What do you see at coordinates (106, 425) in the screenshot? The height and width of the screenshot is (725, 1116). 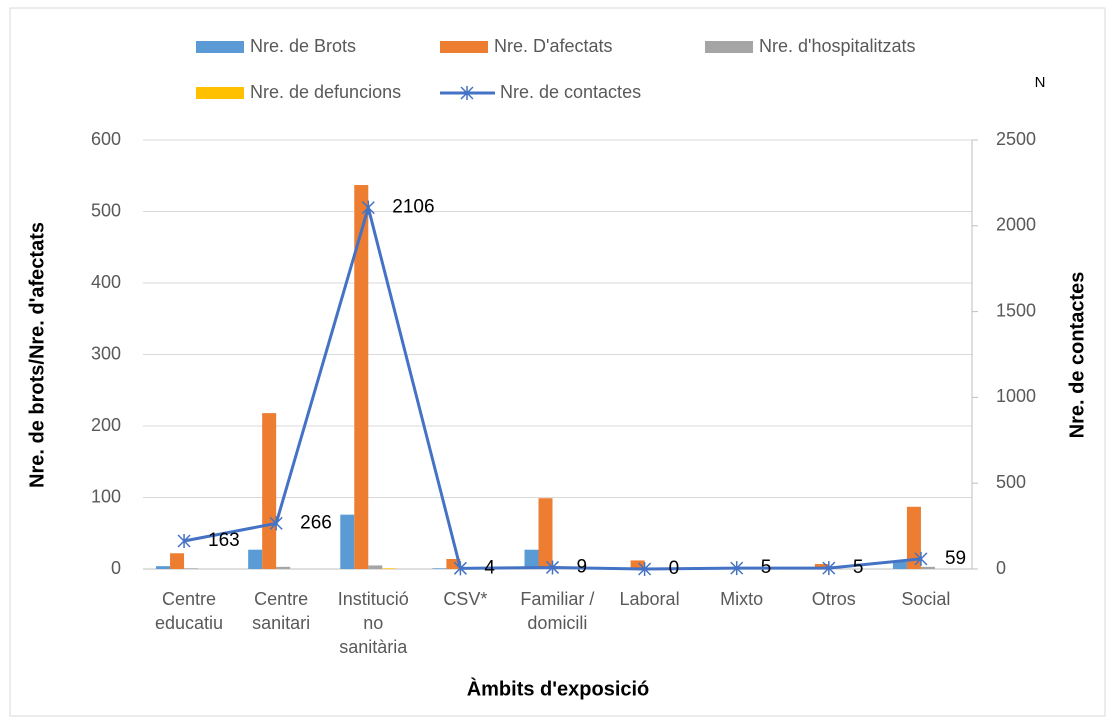 I see `y-tick-label: 200` at bounding box center [106, 425].